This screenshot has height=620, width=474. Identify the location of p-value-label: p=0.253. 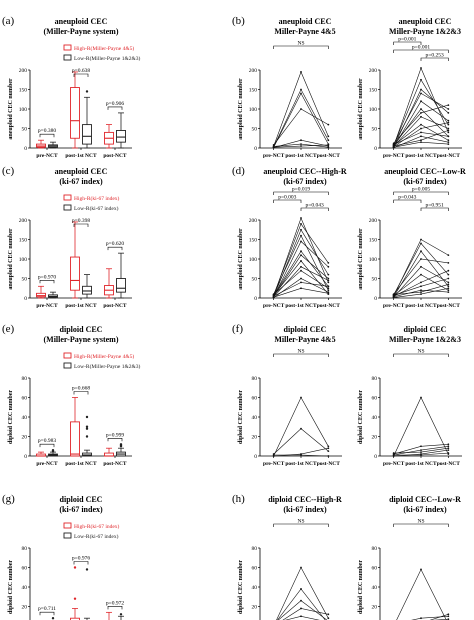
(435, 56).